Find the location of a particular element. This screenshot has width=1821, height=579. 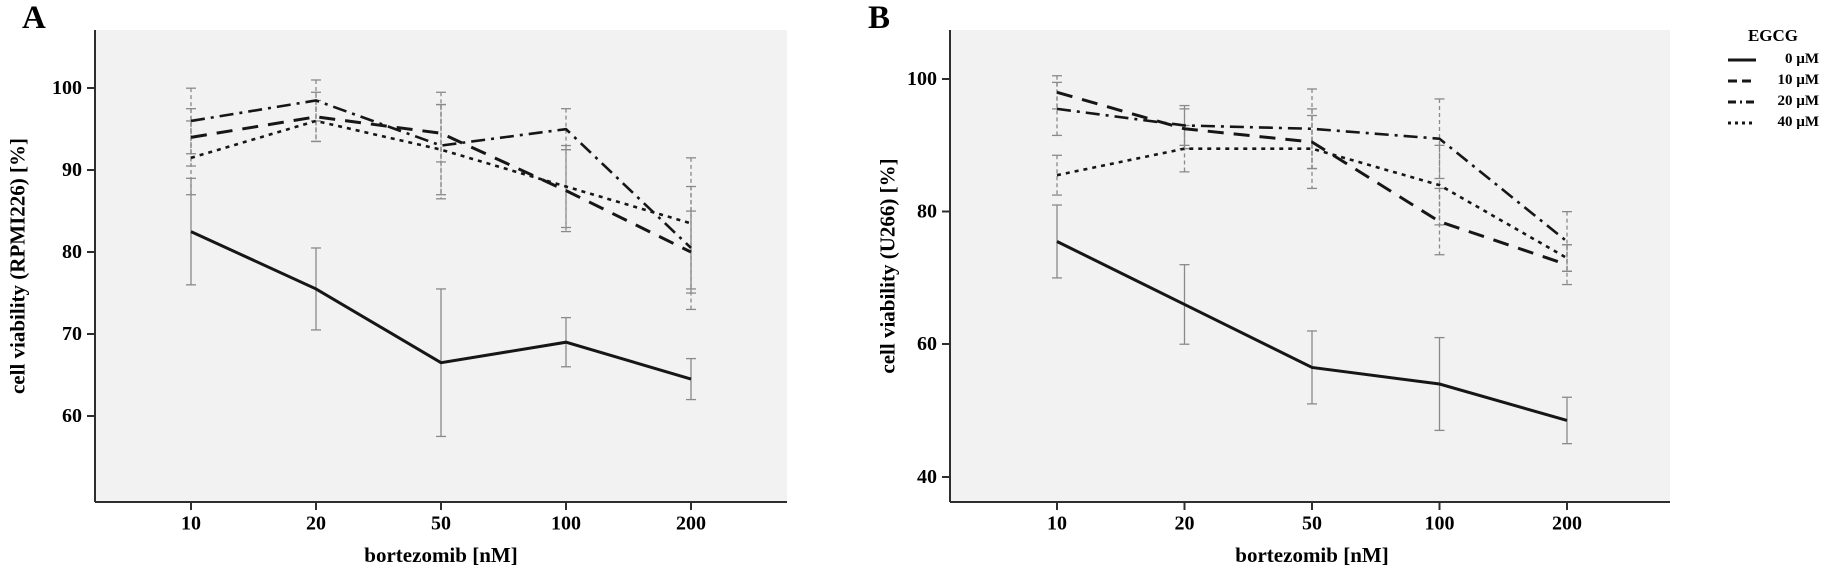

panel-a-x-tick-label: 50 is located at coordinates (441, 524).